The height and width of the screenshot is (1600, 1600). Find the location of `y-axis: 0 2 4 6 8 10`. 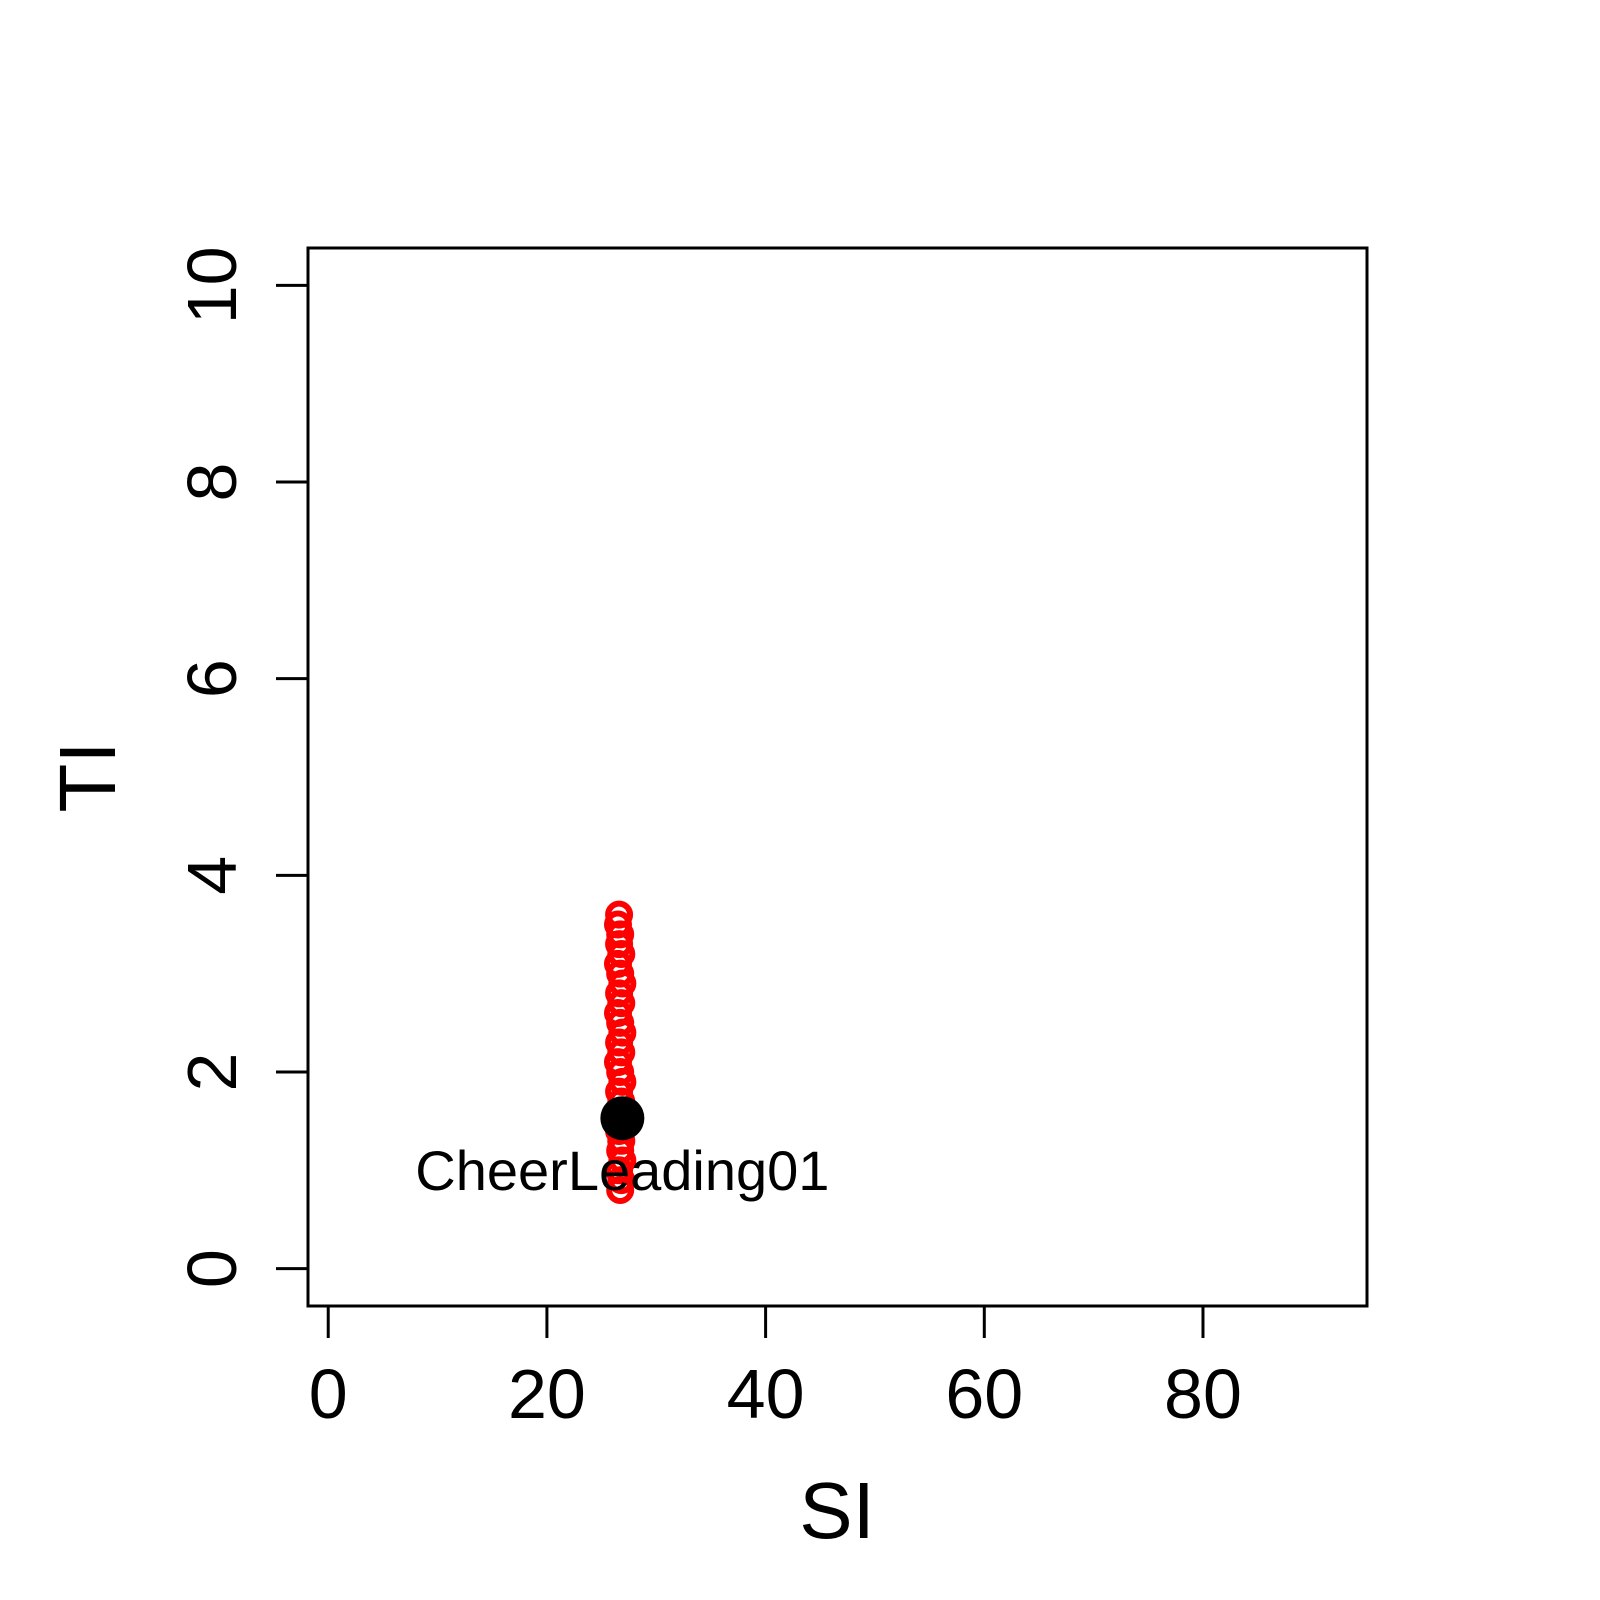

y-axis: 0 2 4 6 8 10 is located at coordinates (241, 767).